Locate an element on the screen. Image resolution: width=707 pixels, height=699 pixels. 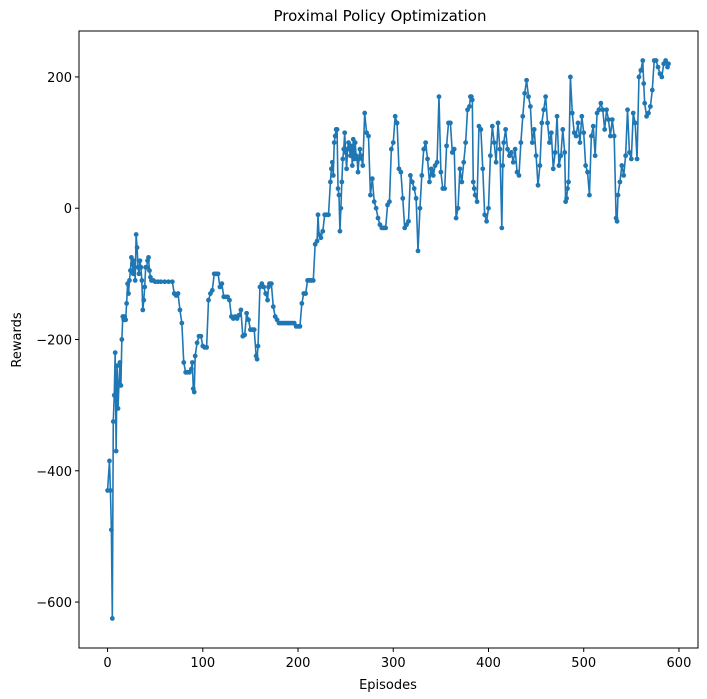
y-tick-label: −200 is located at coordinates (54, 341).